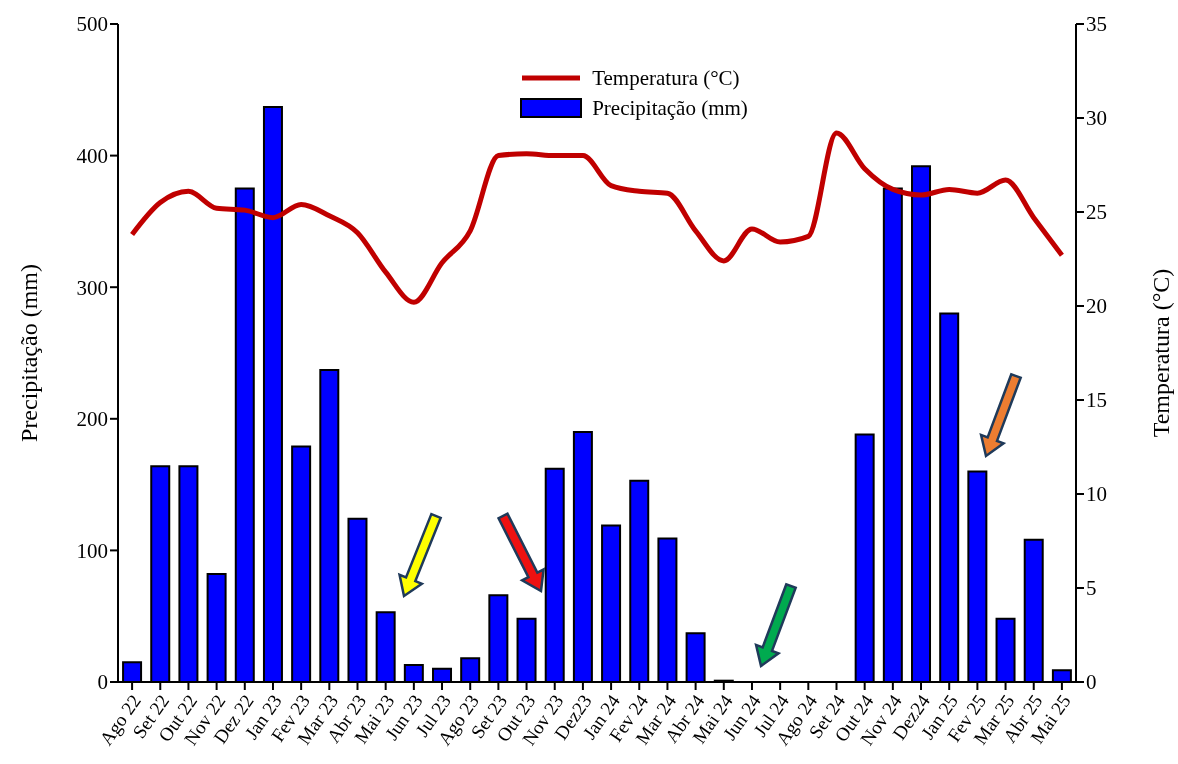 This screenshot has height=764, width=1178. What do you see at coordinates (1091, 588) in the screenshot?
I see `y2-tick-label: 5` at bounding box center [1091, 588].